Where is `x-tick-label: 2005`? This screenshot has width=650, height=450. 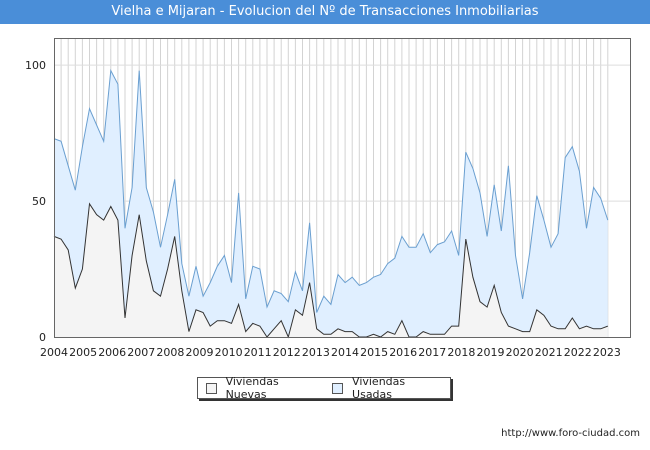
x-tick-label: 2005 is located at coordinates (83, 352).